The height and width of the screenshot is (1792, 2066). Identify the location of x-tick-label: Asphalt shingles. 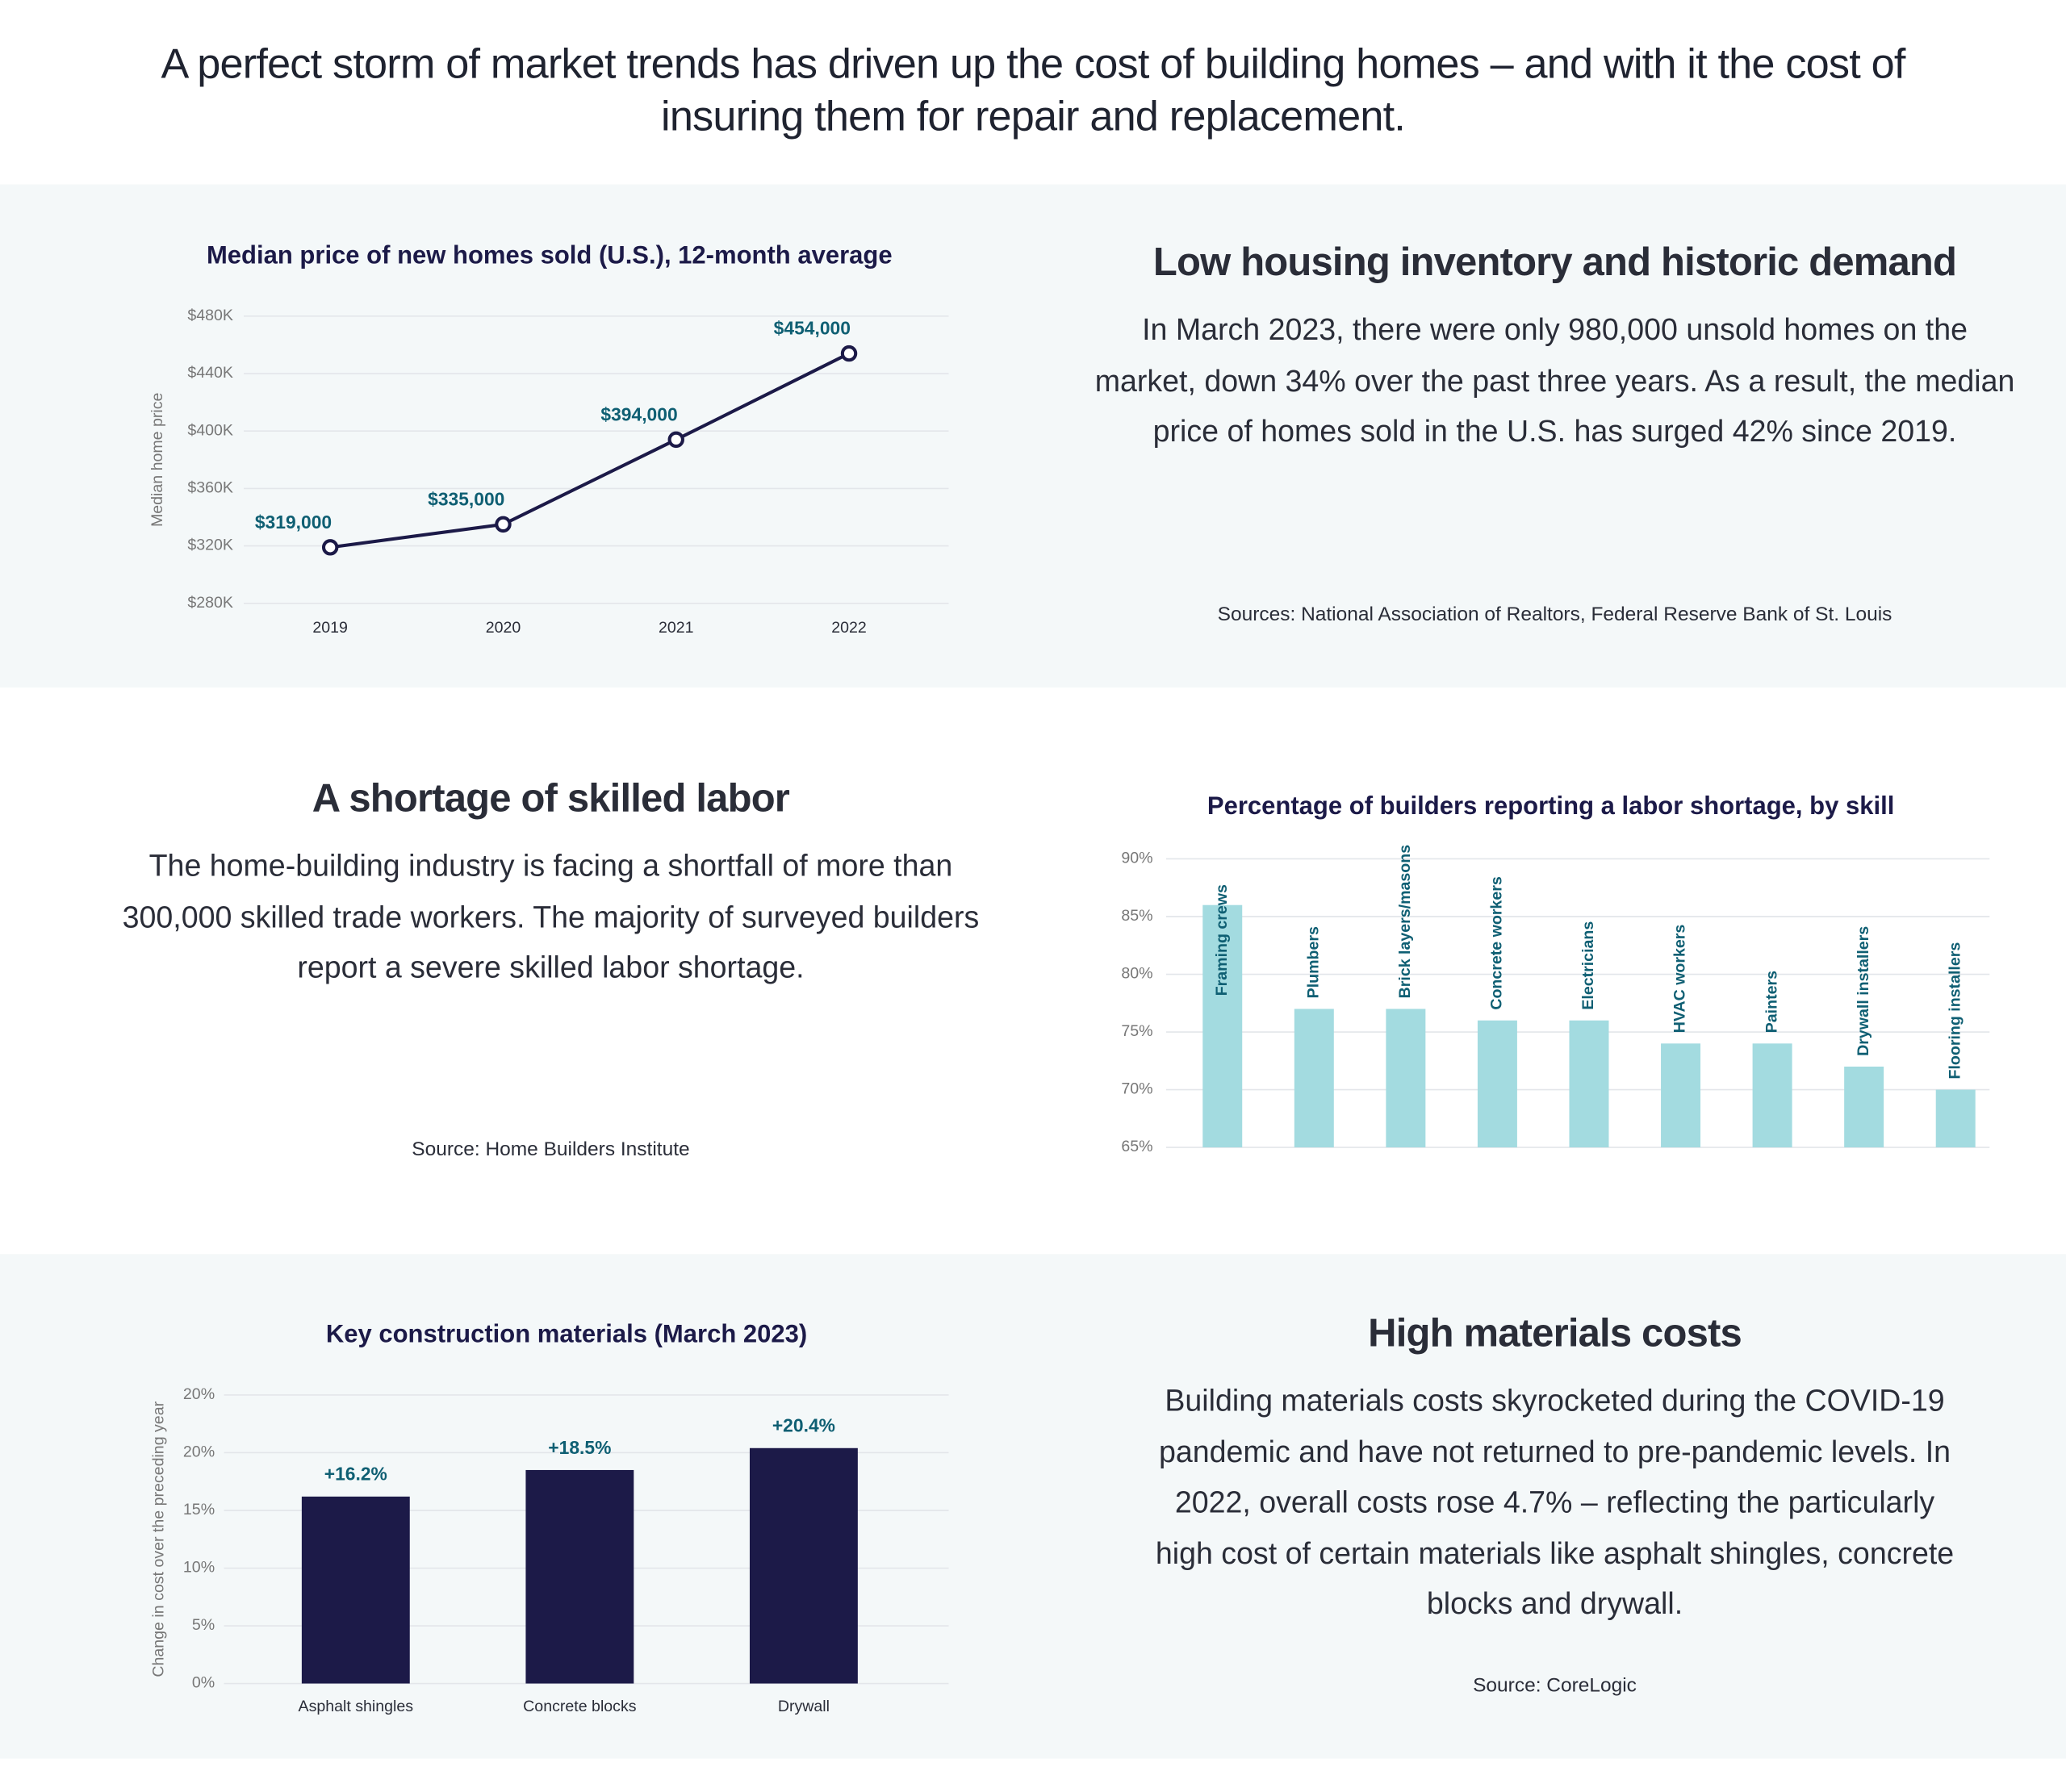
(356, 1706).